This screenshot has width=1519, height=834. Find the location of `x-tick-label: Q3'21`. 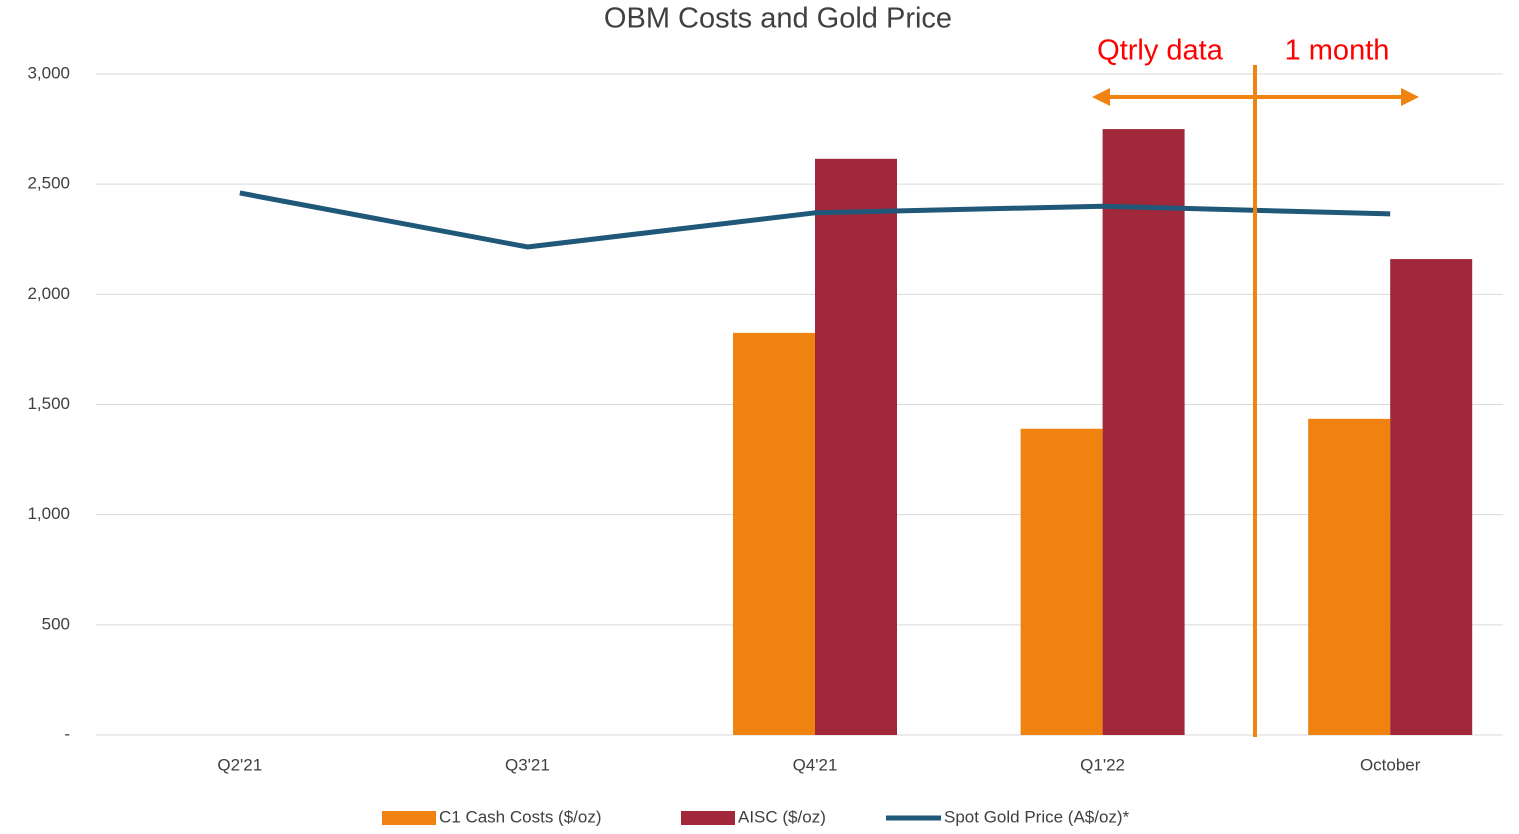

x-tick-label: Q3'21 is located at coordinates (527, 764).